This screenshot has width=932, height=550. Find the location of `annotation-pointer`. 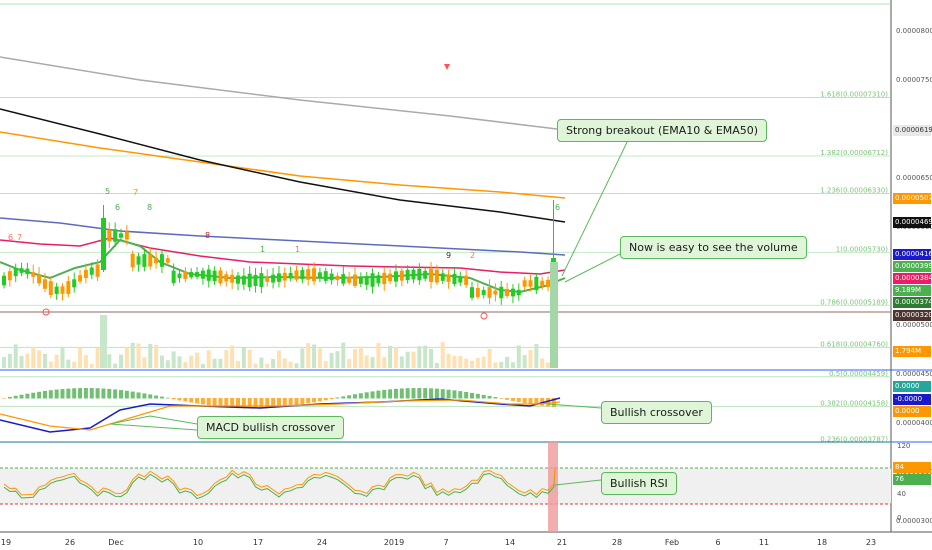

annotation-pointer is located at coordinates (578, 482).